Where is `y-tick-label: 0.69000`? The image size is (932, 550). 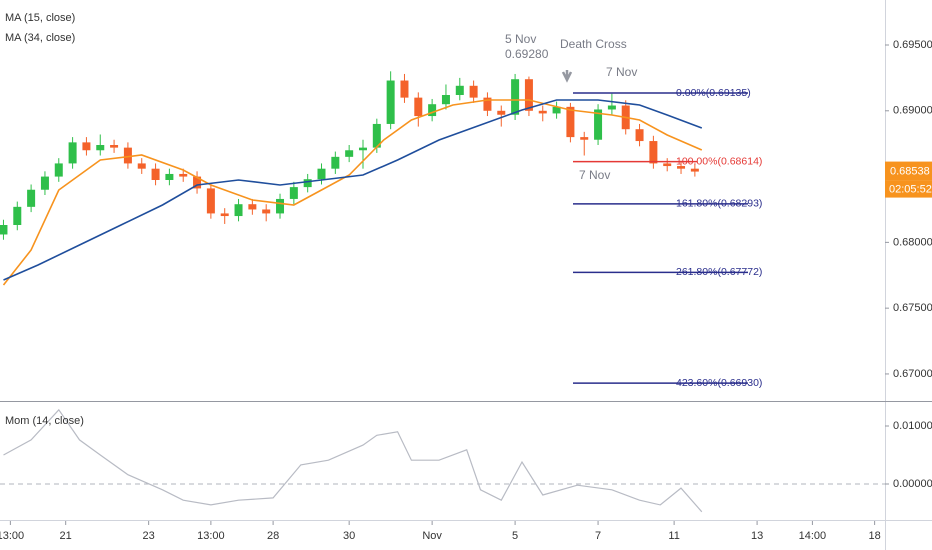
y-tick-label: 0.69000 is located at coordinates (912, 111).